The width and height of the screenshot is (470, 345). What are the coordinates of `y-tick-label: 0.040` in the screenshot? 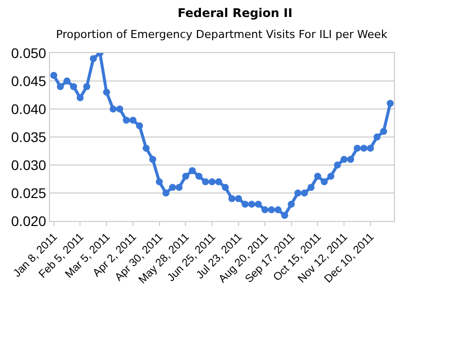 It's located at (28, 108).